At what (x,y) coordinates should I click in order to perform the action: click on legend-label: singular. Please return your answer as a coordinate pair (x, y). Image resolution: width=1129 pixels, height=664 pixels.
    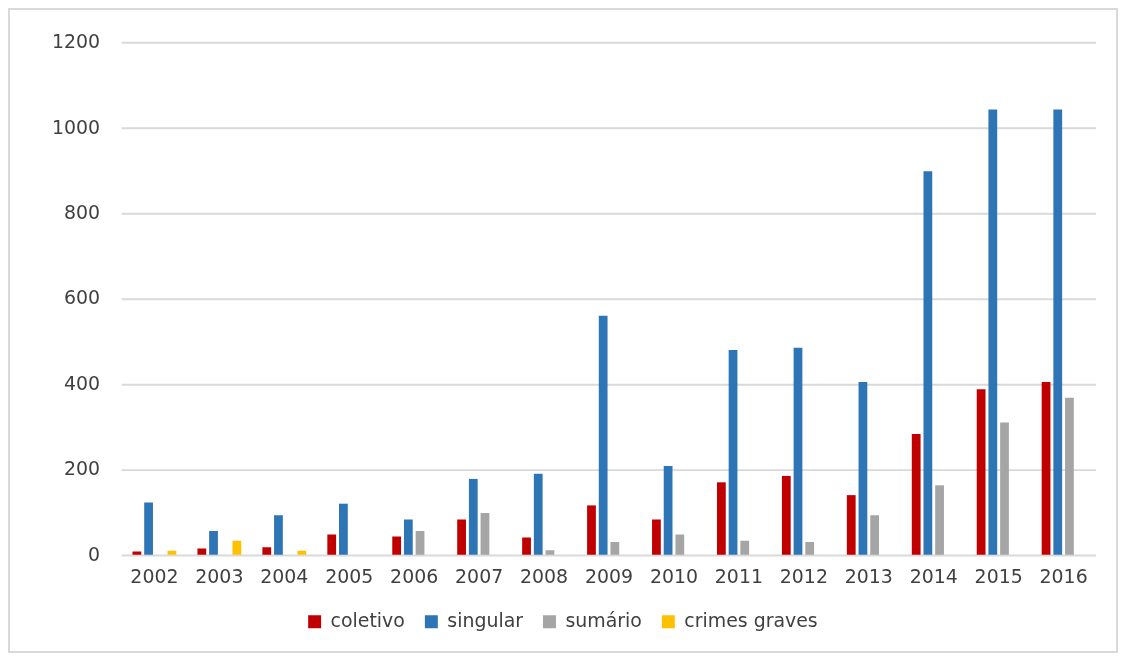
    Looking at the image, I should click on (485, 619).